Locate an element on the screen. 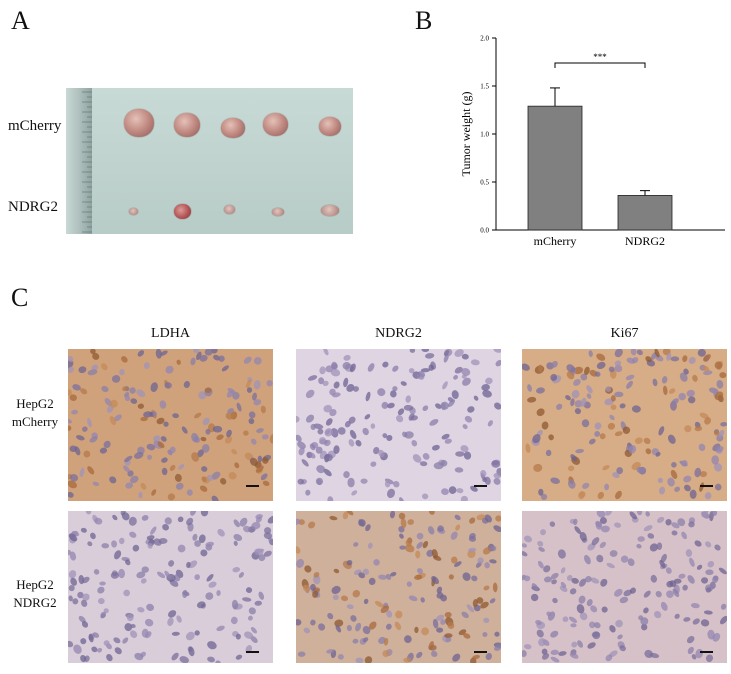  column-title-ldha: LDHA is located at coordinates (170, 333).